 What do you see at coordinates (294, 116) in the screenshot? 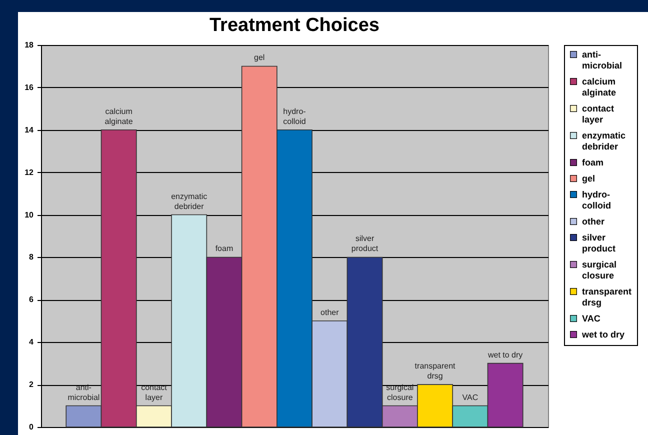
I see `text: hydro-colloid` at bounding box center [294, 116].